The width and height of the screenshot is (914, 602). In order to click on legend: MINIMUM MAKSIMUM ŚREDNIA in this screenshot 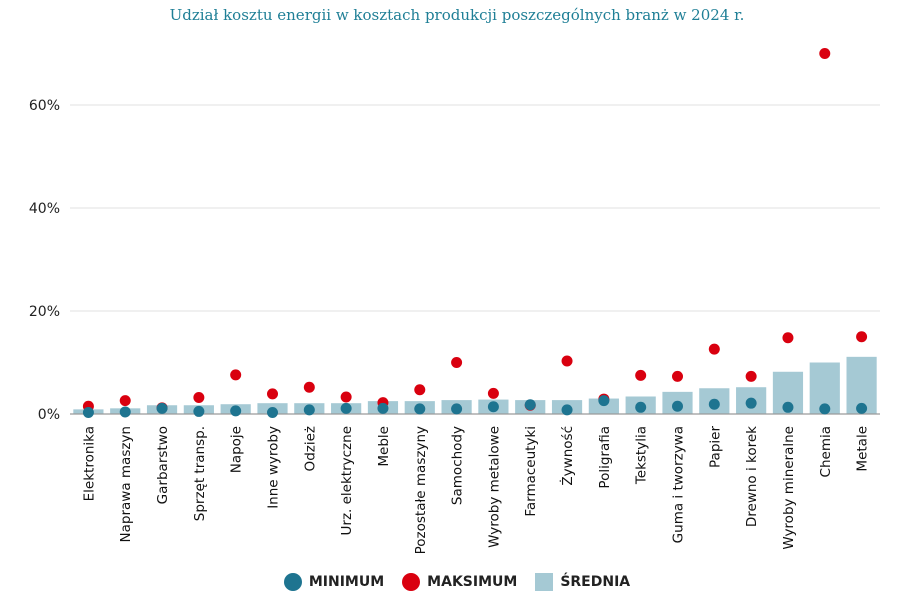, I will do `click(457, 582)`.